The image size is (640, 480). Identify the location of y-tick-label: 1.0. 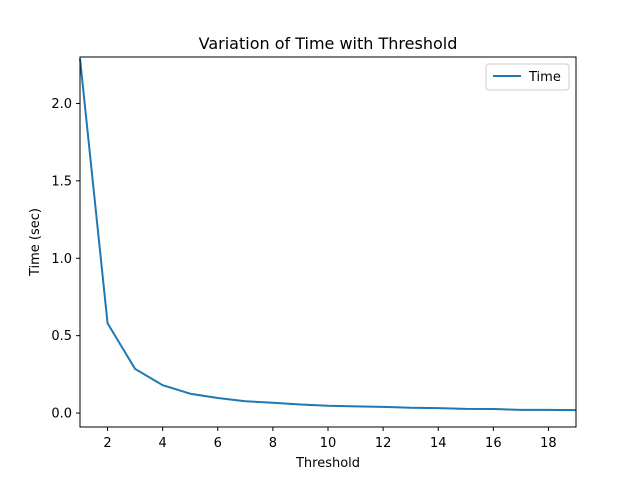
(61, 259).